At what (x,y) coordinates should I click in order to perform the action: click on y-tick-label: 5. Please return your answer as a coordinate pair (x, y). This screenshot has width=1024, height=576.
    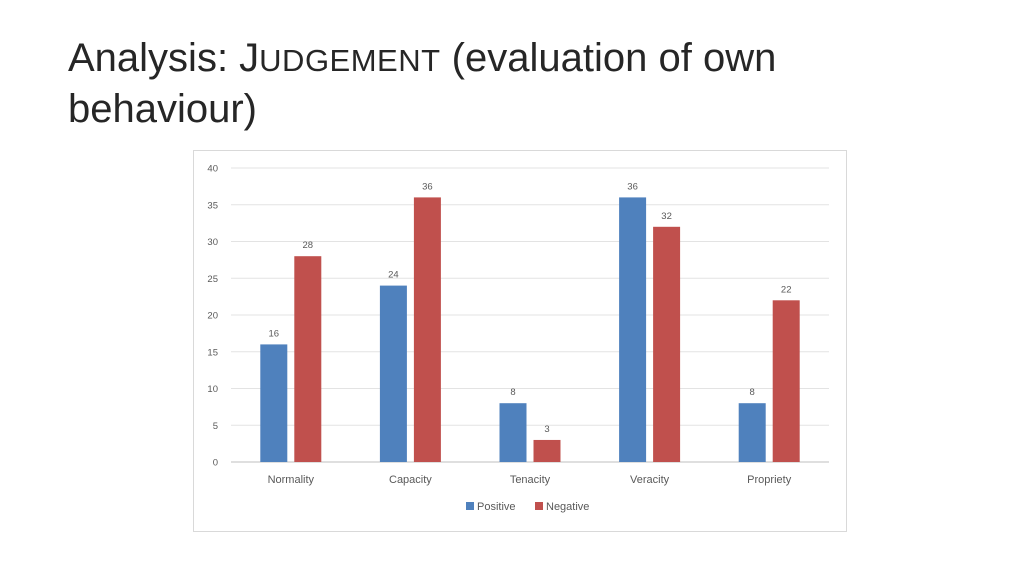
    Looking at the image, I should click on (215, 426).